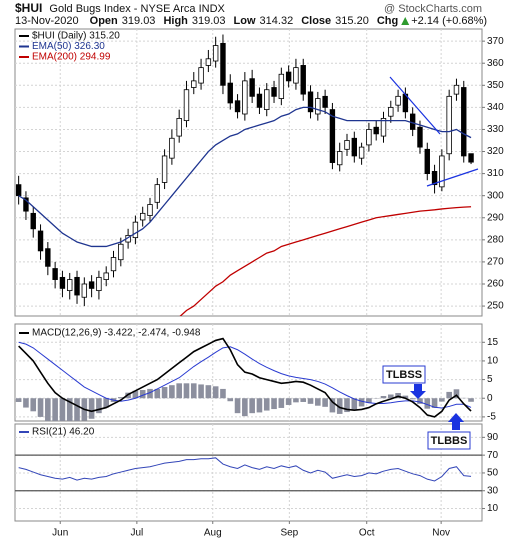 This screenshot has height=540, width=520. Describe the element at coordinates (139, 21) in the screenshot. I see `quote-value: 319.03` at that location.